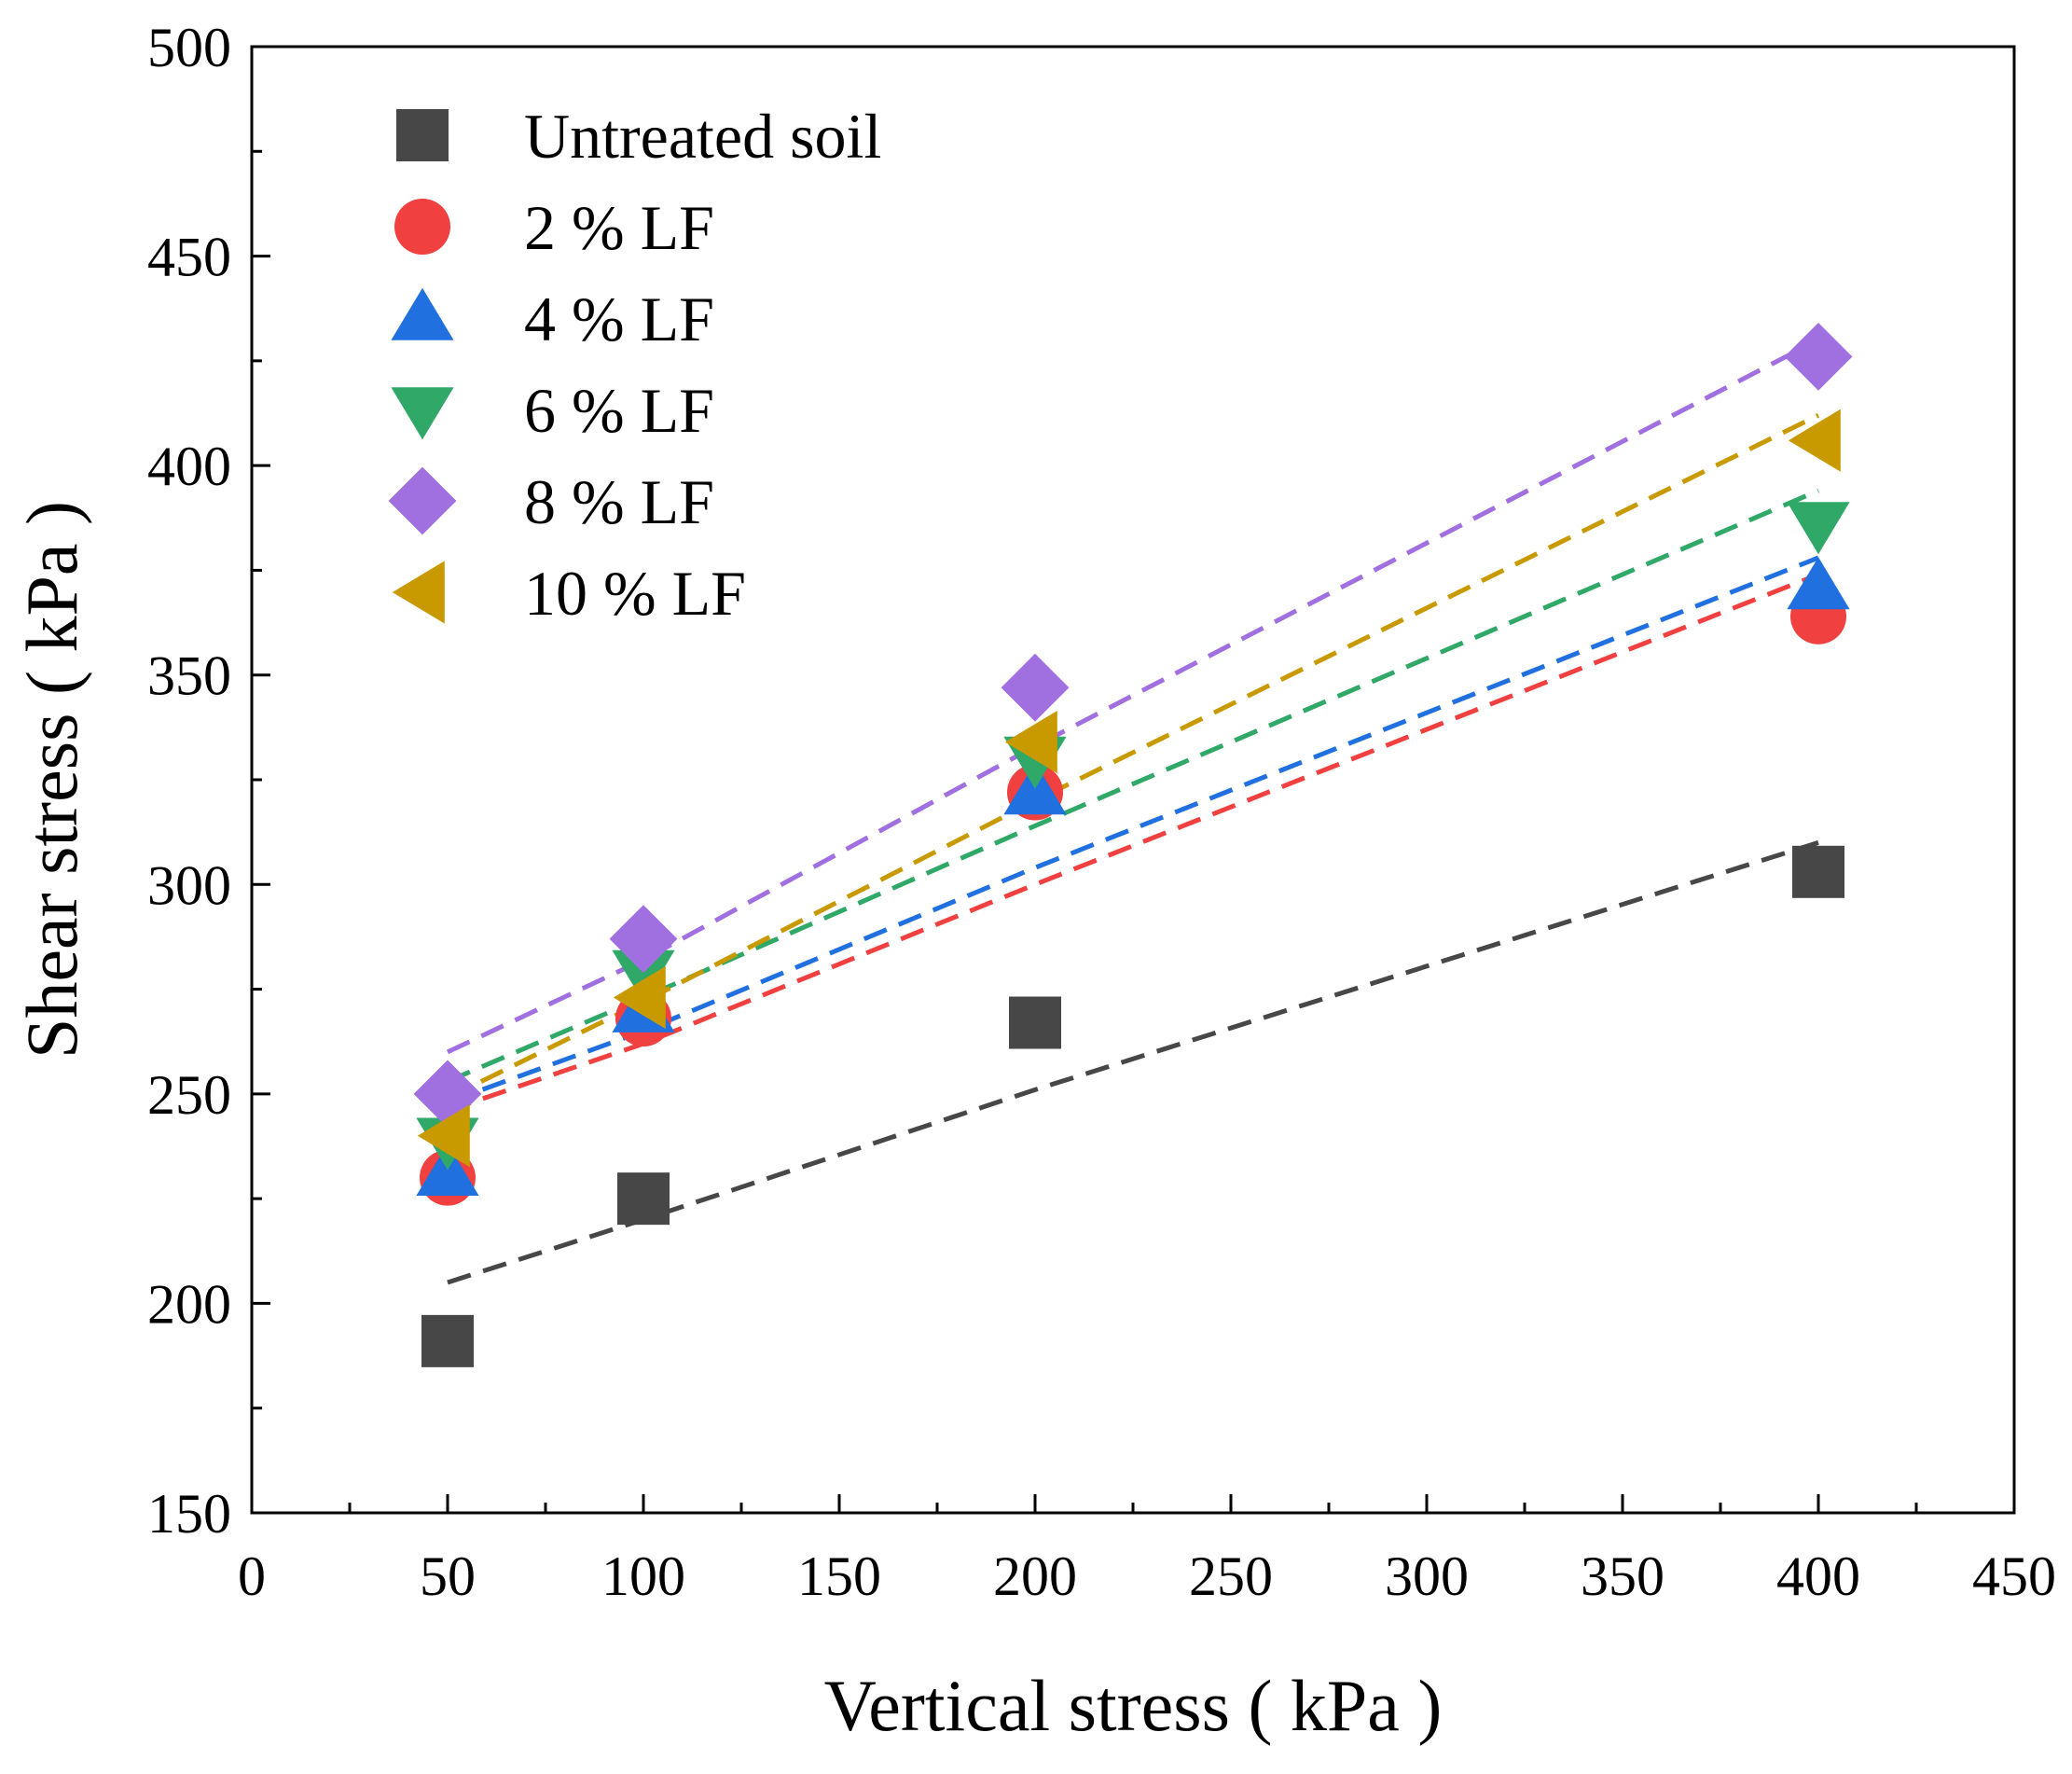  Describe the element at coordinates (252, 1576) in the screenshot. I see `x-tick-label: 0` at that location.